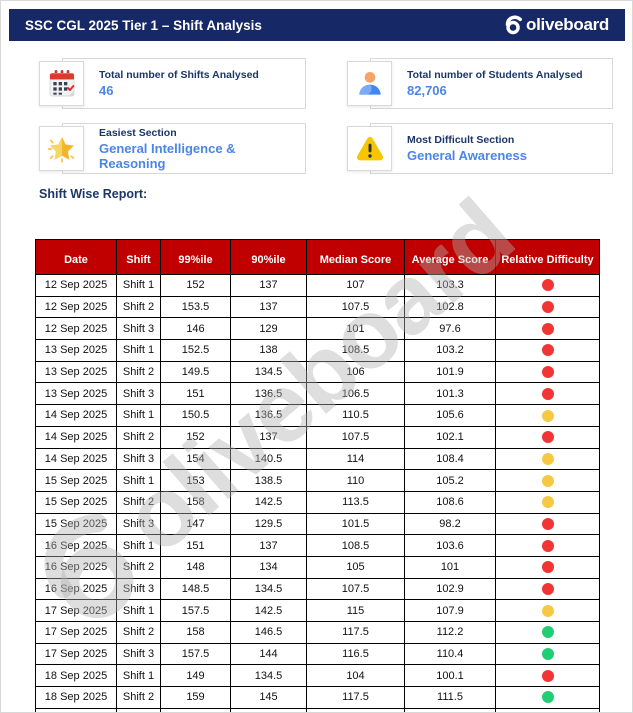 The height and width of the screenshot is (713, 633). Describe the element at coordinates (268, 610) in the screenshot. I see `cell-p90: 142.5` at that location.